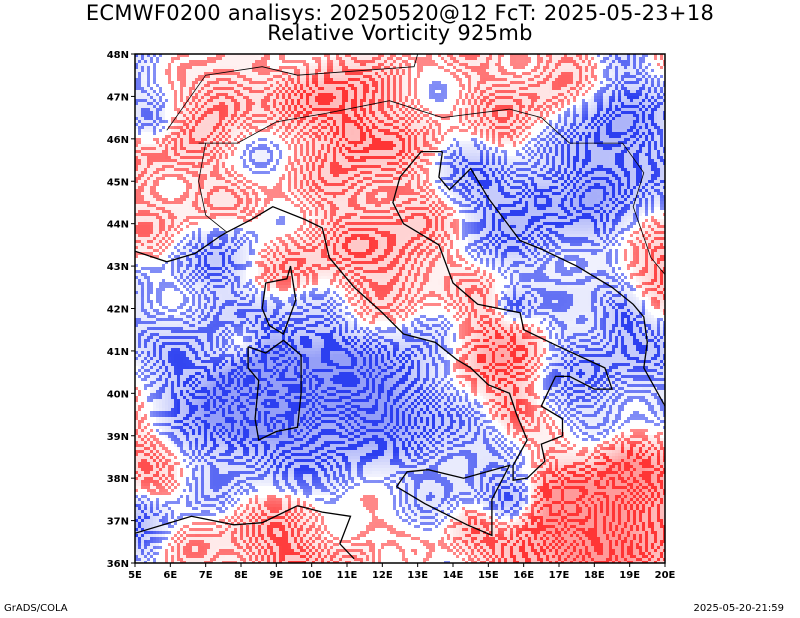  What do you see at coordinates (523, 575) in the screenshot?
I see `lon-tick-label: 16E` at bounding box center [523, 575].